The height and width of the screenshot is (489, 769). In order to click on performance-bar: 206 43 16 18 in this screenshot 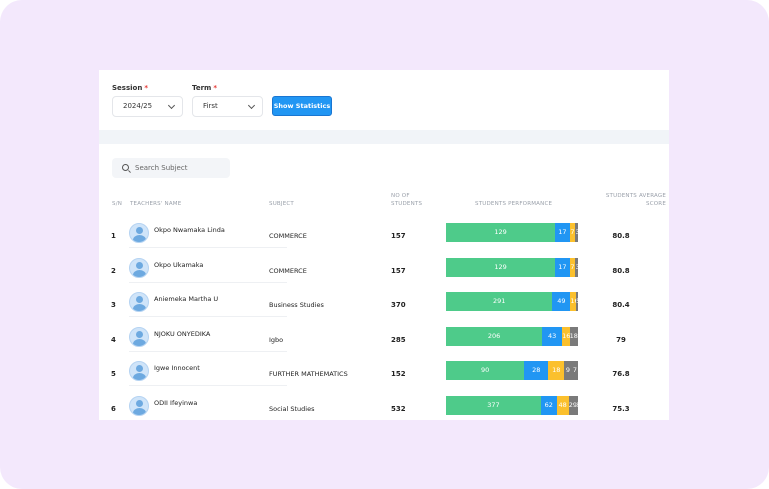, I will do `click(512, 336)`.